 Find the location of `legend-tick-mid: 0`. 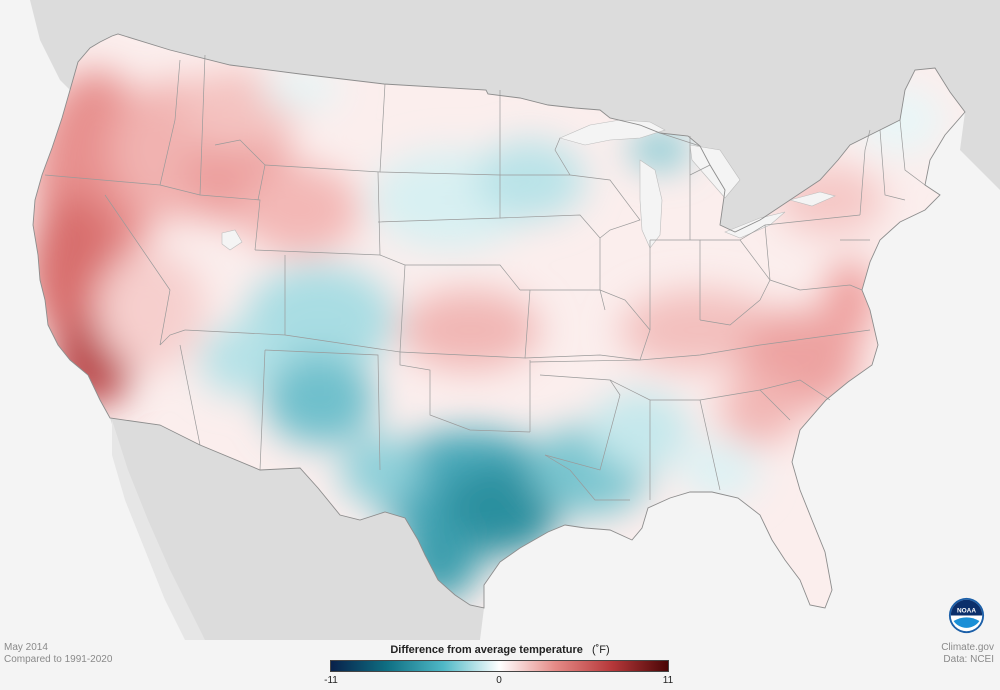

legend-tick-mid: 0 is located at coordinates (499, 680).